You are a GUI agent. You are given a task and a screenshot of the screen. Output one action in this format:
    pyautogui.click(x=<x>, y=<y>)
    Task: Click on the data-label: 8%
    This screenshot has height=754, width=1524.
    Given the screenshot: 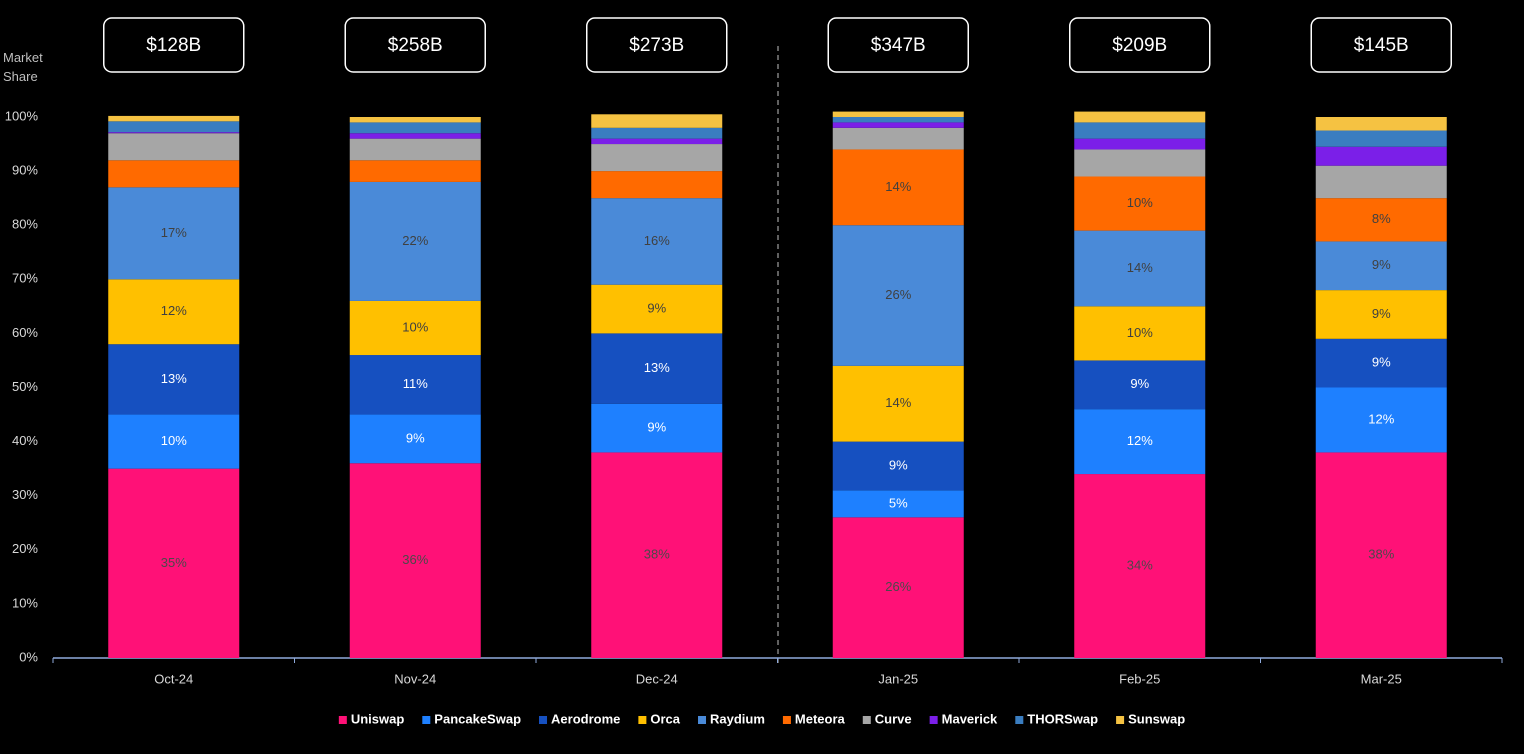 What is the action you would take?
    pyautogui.click(x=1381, y=218)
    